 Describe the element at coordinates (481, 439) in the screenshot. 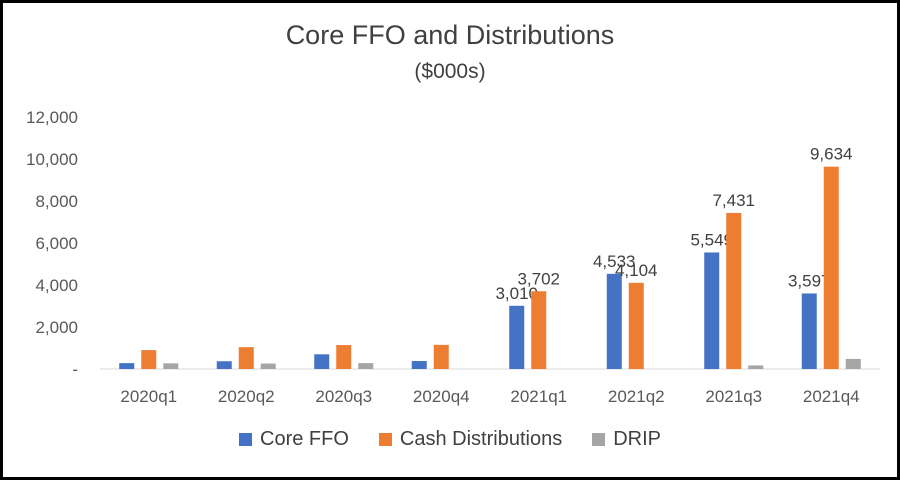

I see `legend-label-cash-distributions: Cash Distributions` at that location.